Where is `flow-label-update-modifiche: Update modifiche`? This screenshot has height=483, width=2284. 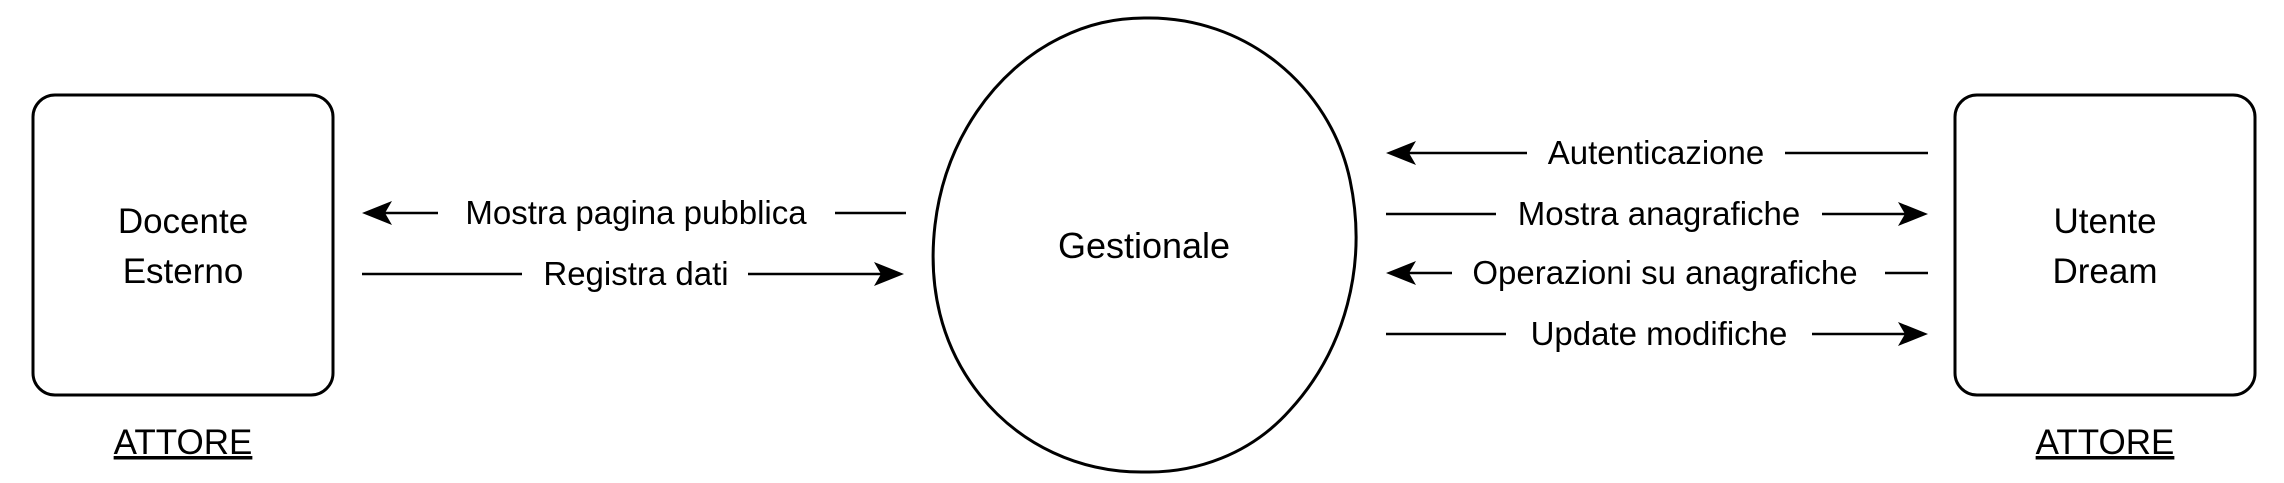 flow-label-update-modifiche: Update modifiche is located at coordinates (1659, 333).